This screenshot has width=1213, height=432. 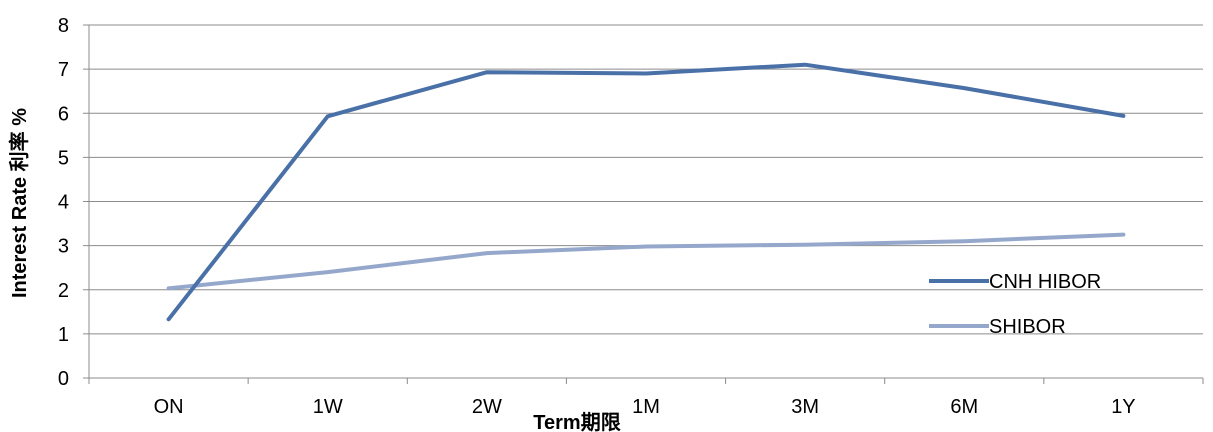 I want to click on legend-label: CNH HIBOR, so click(x=1045, y=282).